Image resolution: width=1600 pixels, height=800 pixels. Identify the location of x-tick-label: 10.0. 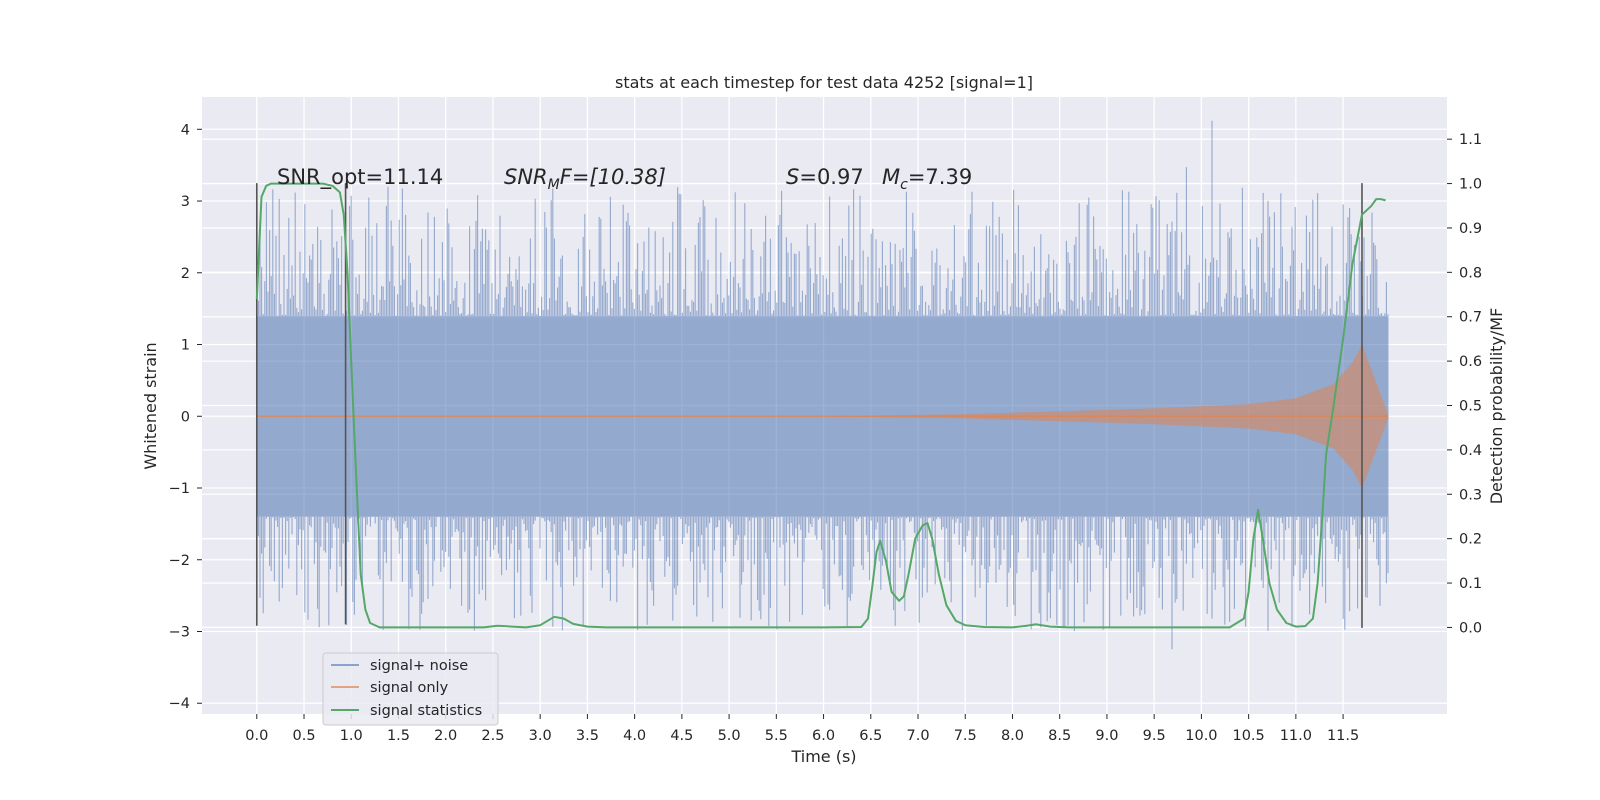
(1201, 736).